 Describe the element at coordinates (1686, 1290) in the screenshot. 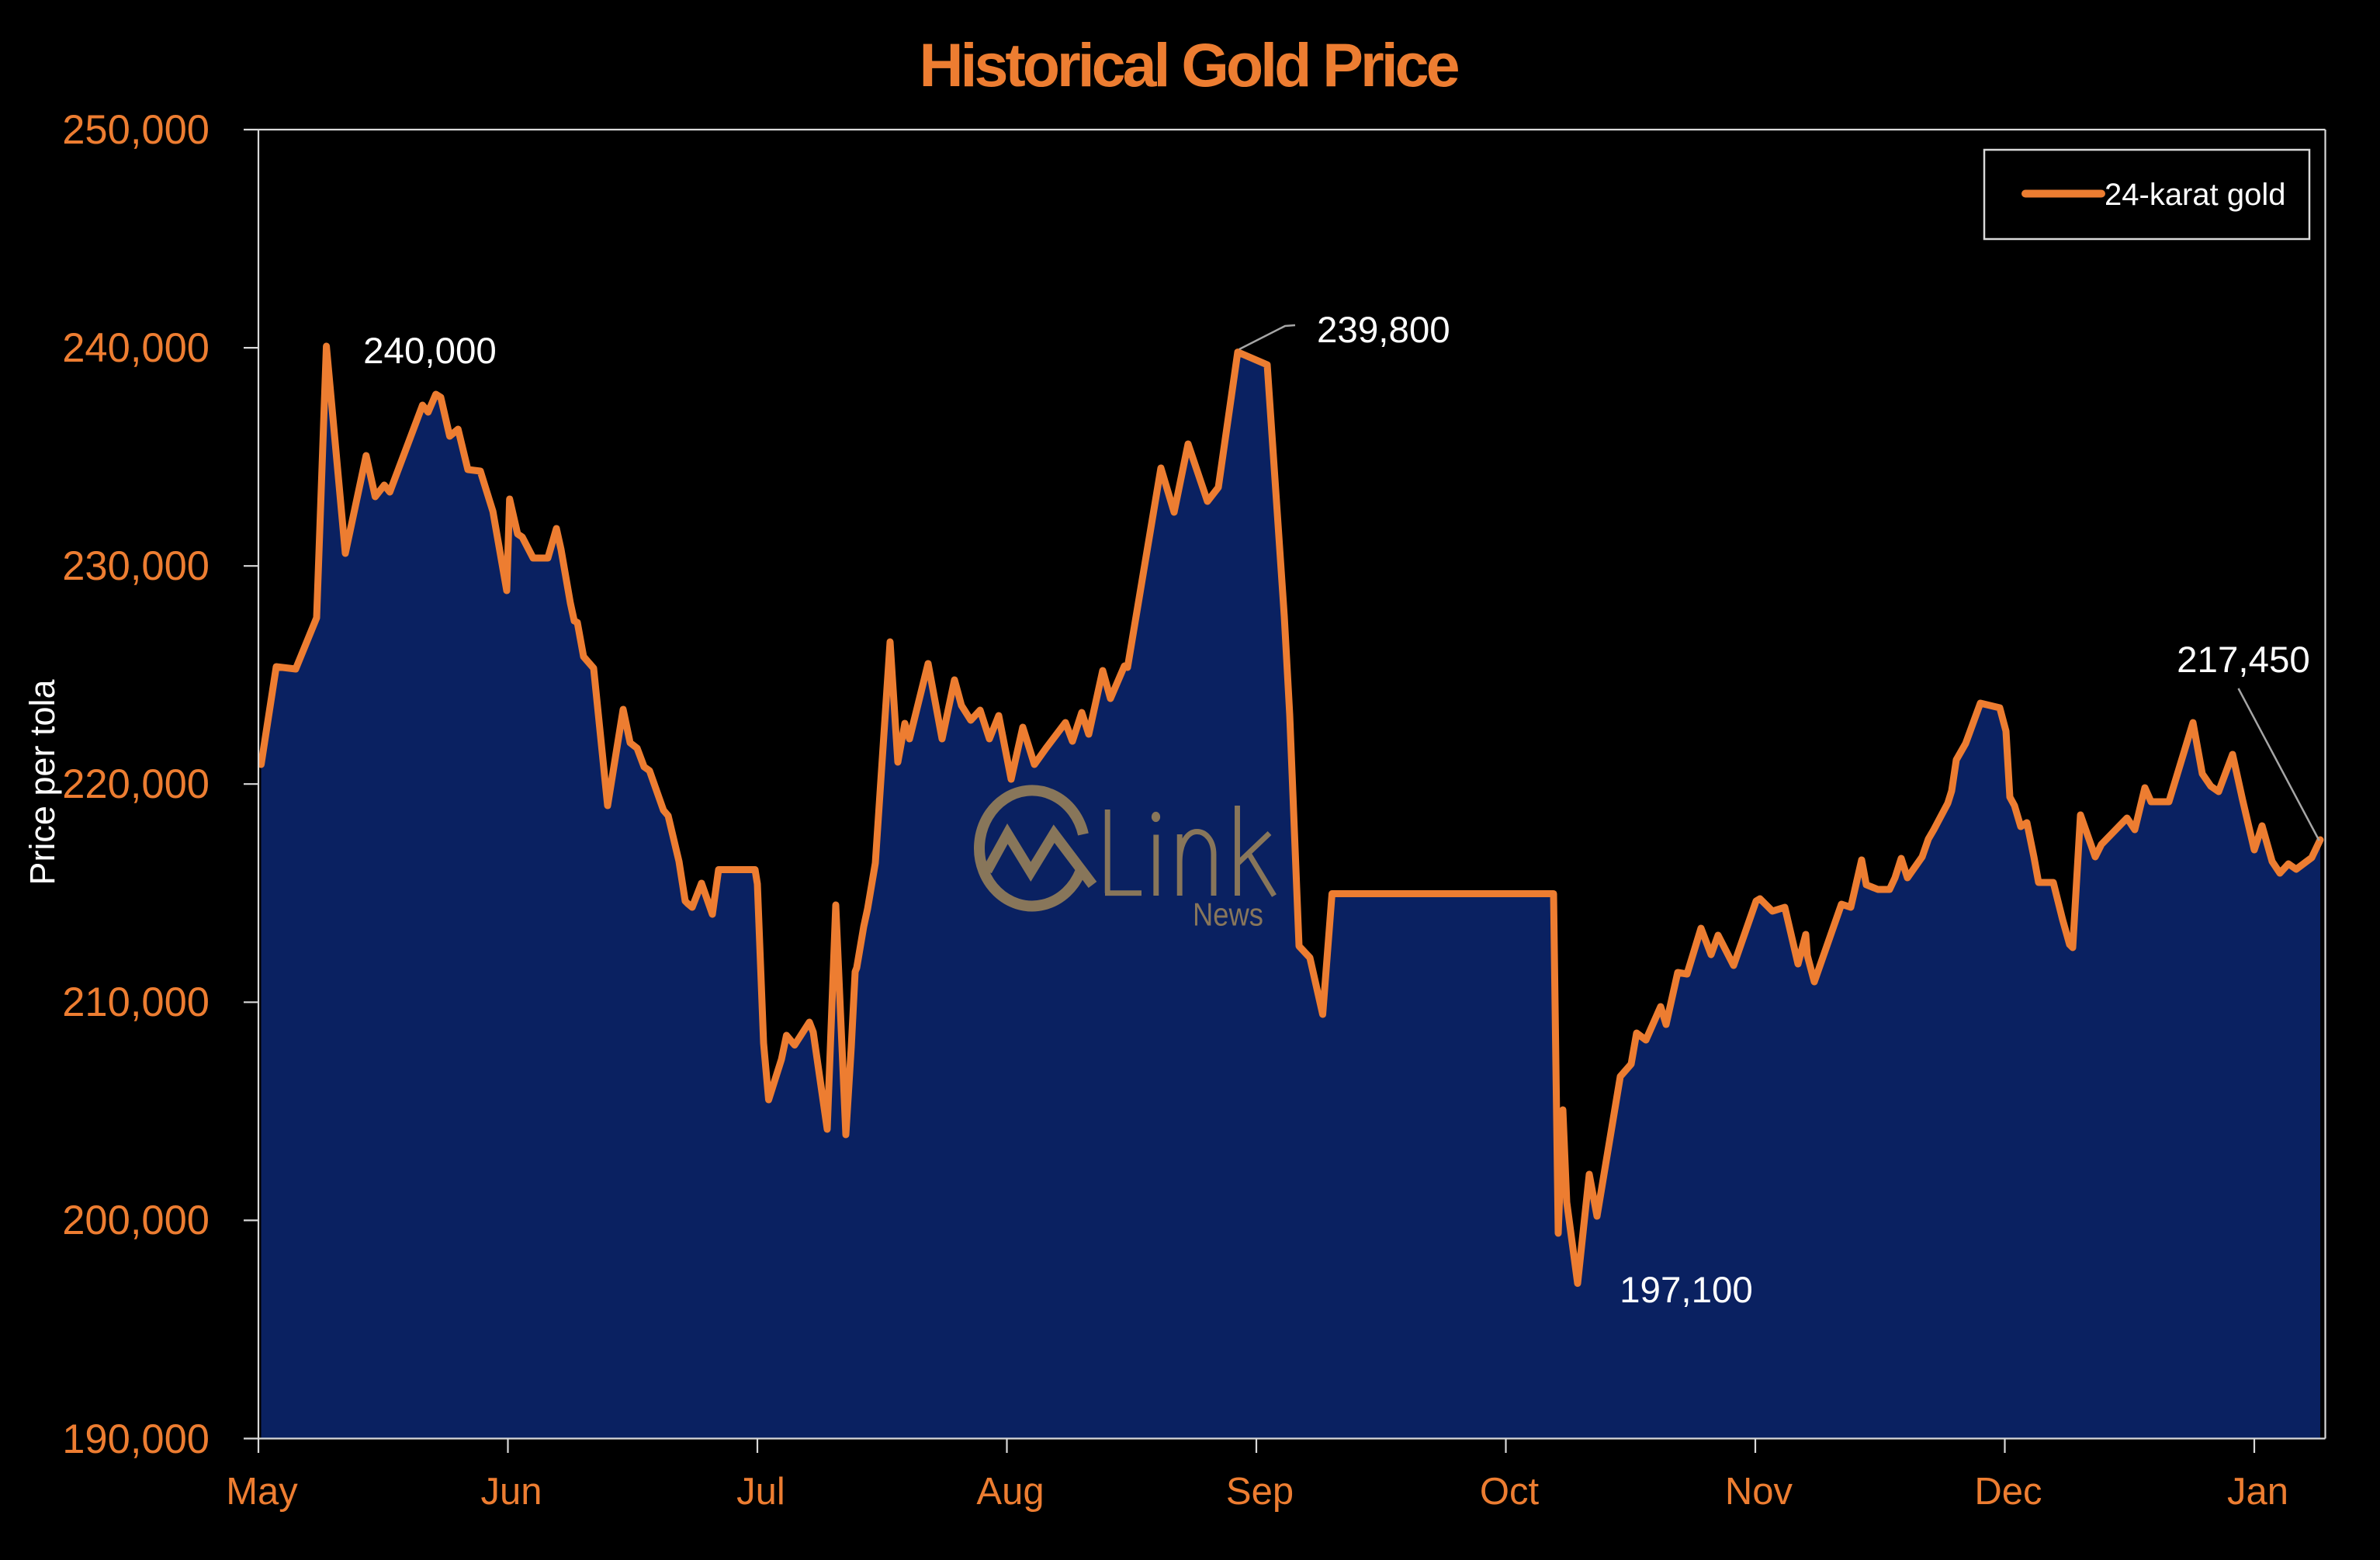

I see `svg-text: 197,100` at that location.